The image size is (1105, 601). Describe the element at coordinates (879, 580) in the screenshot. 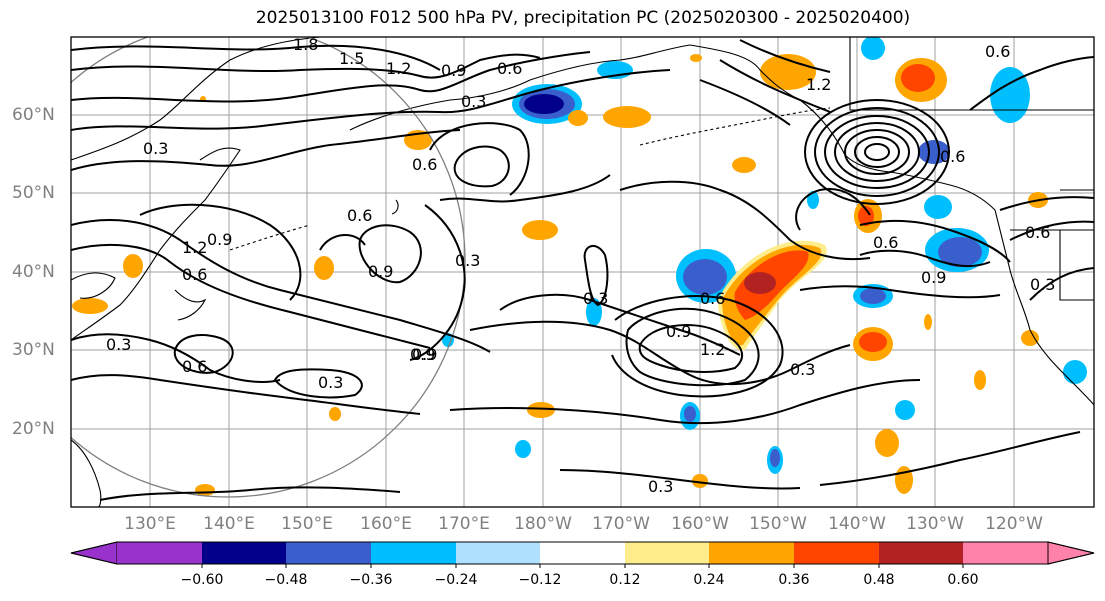

I see `colorbar-tick-label: 0.48` at that location.